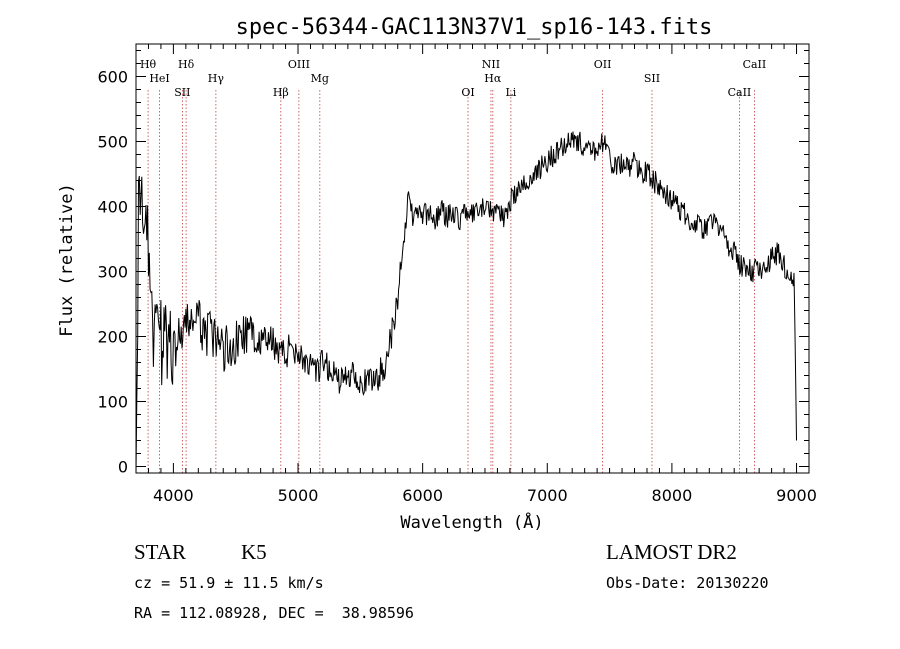 The width and height of the screenshot is (900, 649). Describe the element at coordinates (67, 260) in the screenshot. I see `y-axis-label: Flux (relative)` at that location.